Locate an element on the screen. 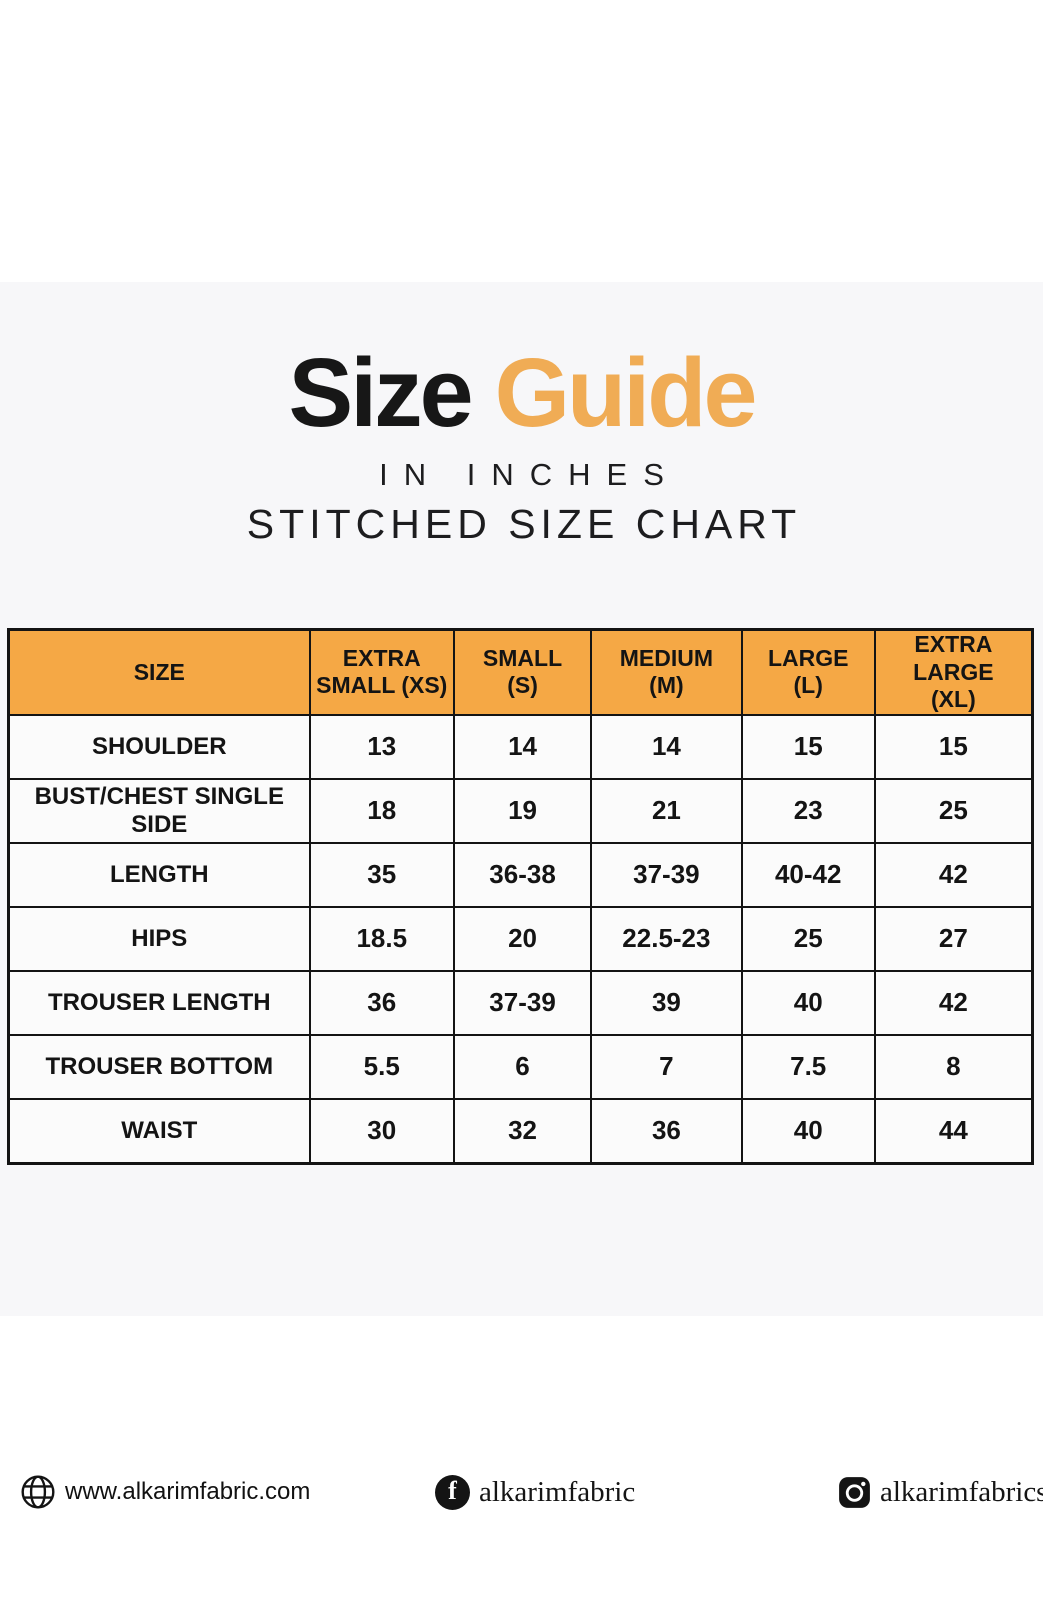  cell-value: 18 is located at coordinates (381, 810).